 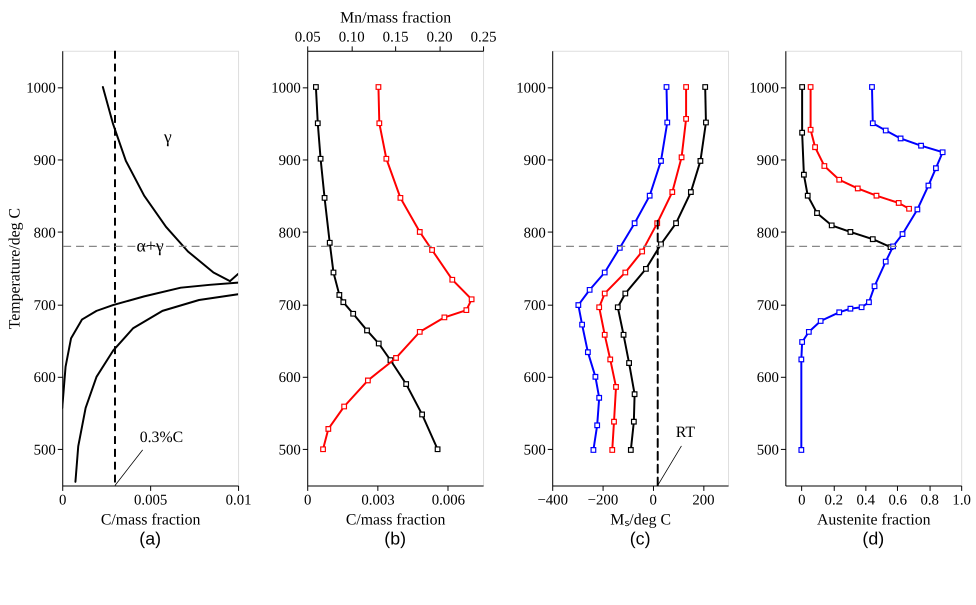 What do you see at coordinates (150, 245) in the screenshot?
I see `annotation: α+γ` at bounding box center [150, 245].